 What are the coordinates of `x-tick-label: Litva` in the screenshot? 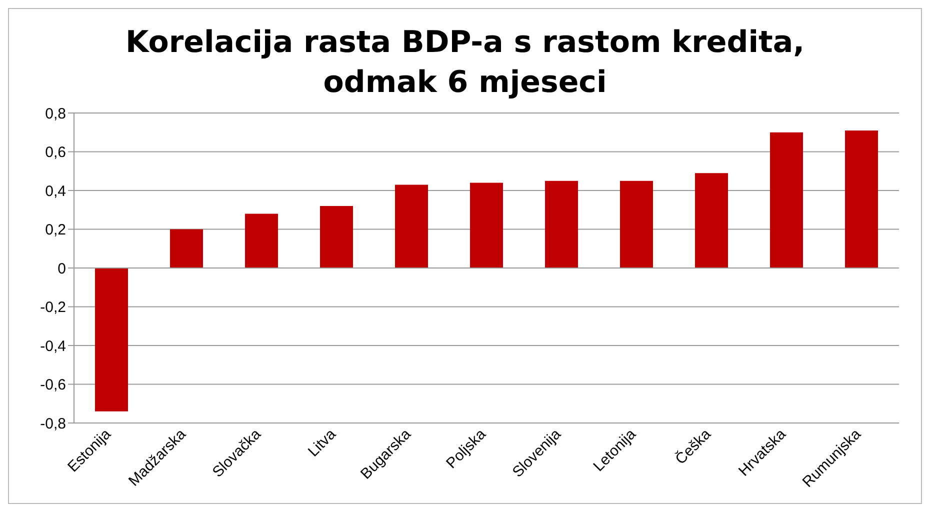 It's located at (322, 442).